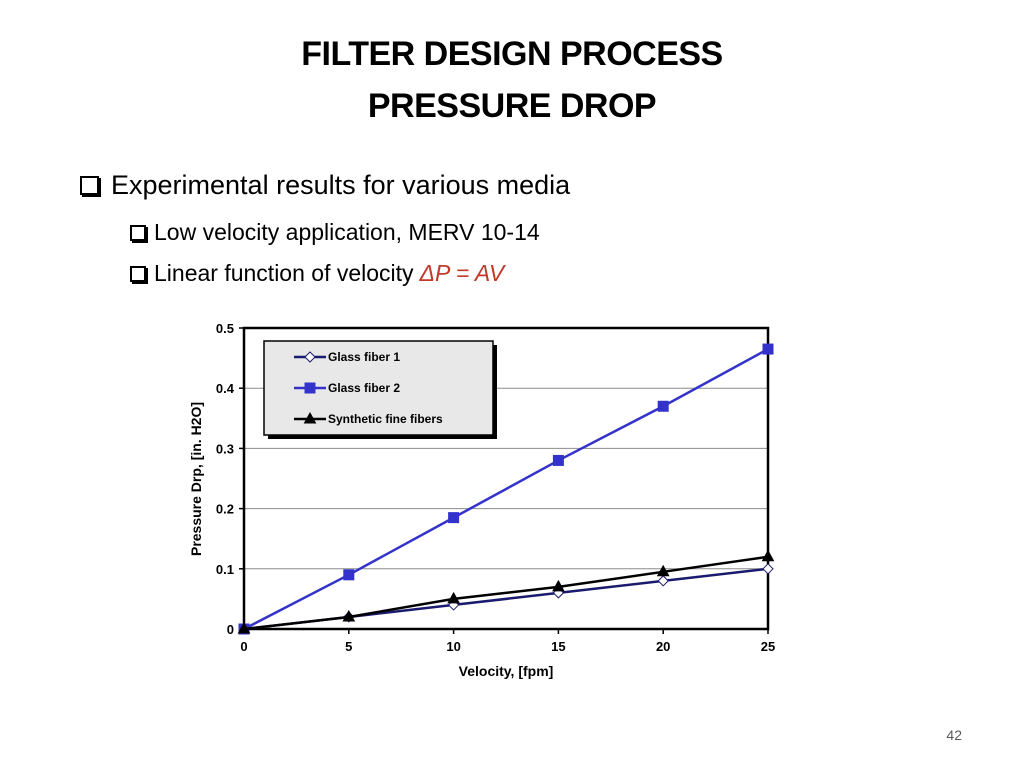 The width and height of the screenshot is (1024, 768). Describe the element at coordinates (230, 629) in the screenshot. I see `y-tick-label: 0` at that location.